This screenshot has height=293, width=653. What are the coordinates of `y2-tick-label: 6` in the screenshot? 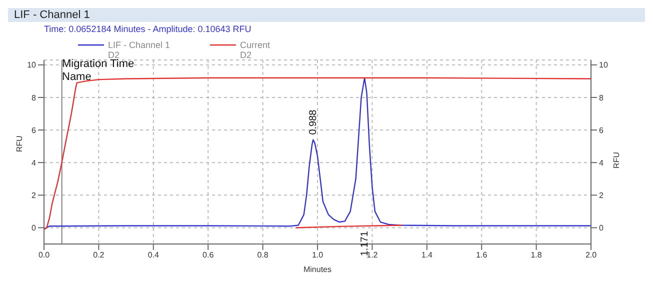 It's located at (601, 130).